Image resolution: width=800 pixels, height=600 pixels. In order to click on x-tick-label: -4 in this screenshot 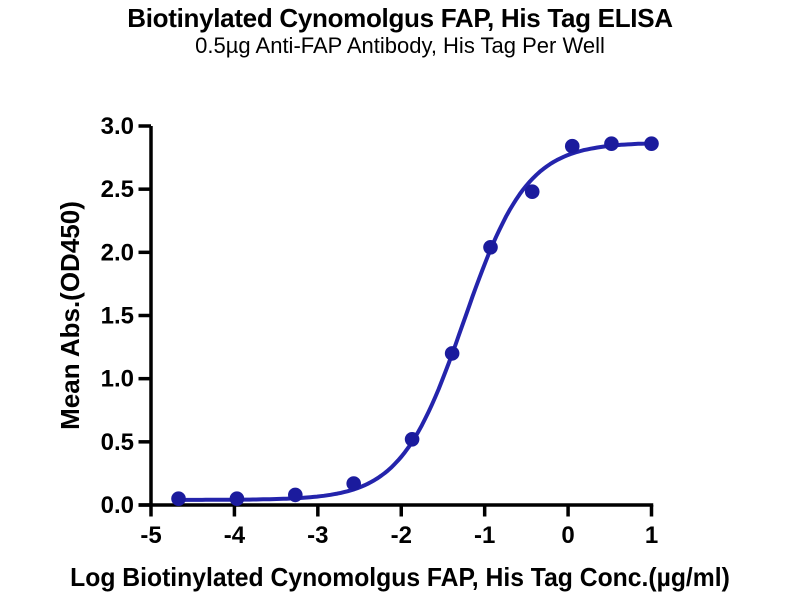, I will do `click(235, 535)`.